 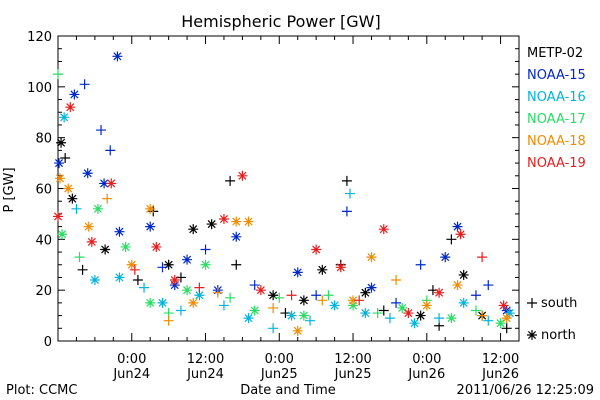 I want to click on x-tick-sublabel: Jun25, so click(x=279, y=374).